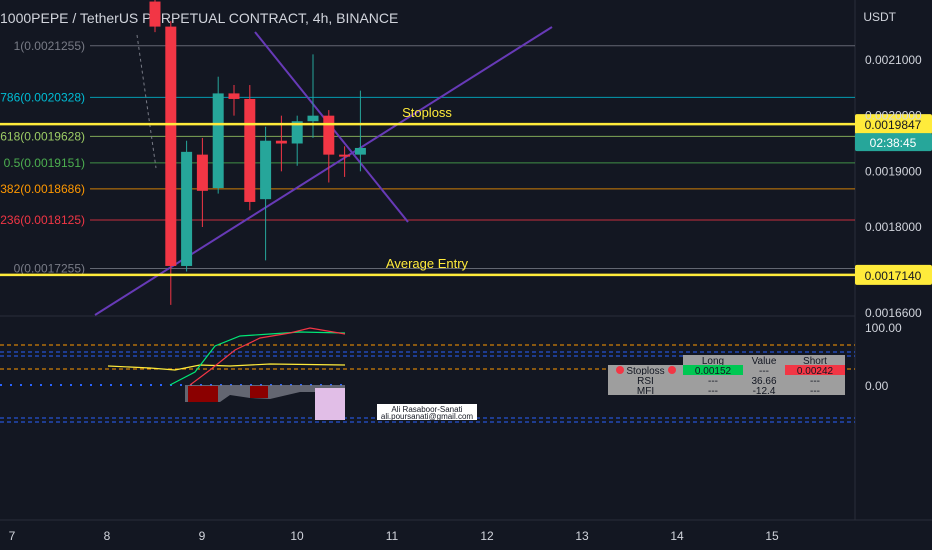 This screenshot has width=932, height=550. Describe the element at coordinates (49, 268) in the screenshot. I see `fib-label: 0(0.0017255)` at that location.